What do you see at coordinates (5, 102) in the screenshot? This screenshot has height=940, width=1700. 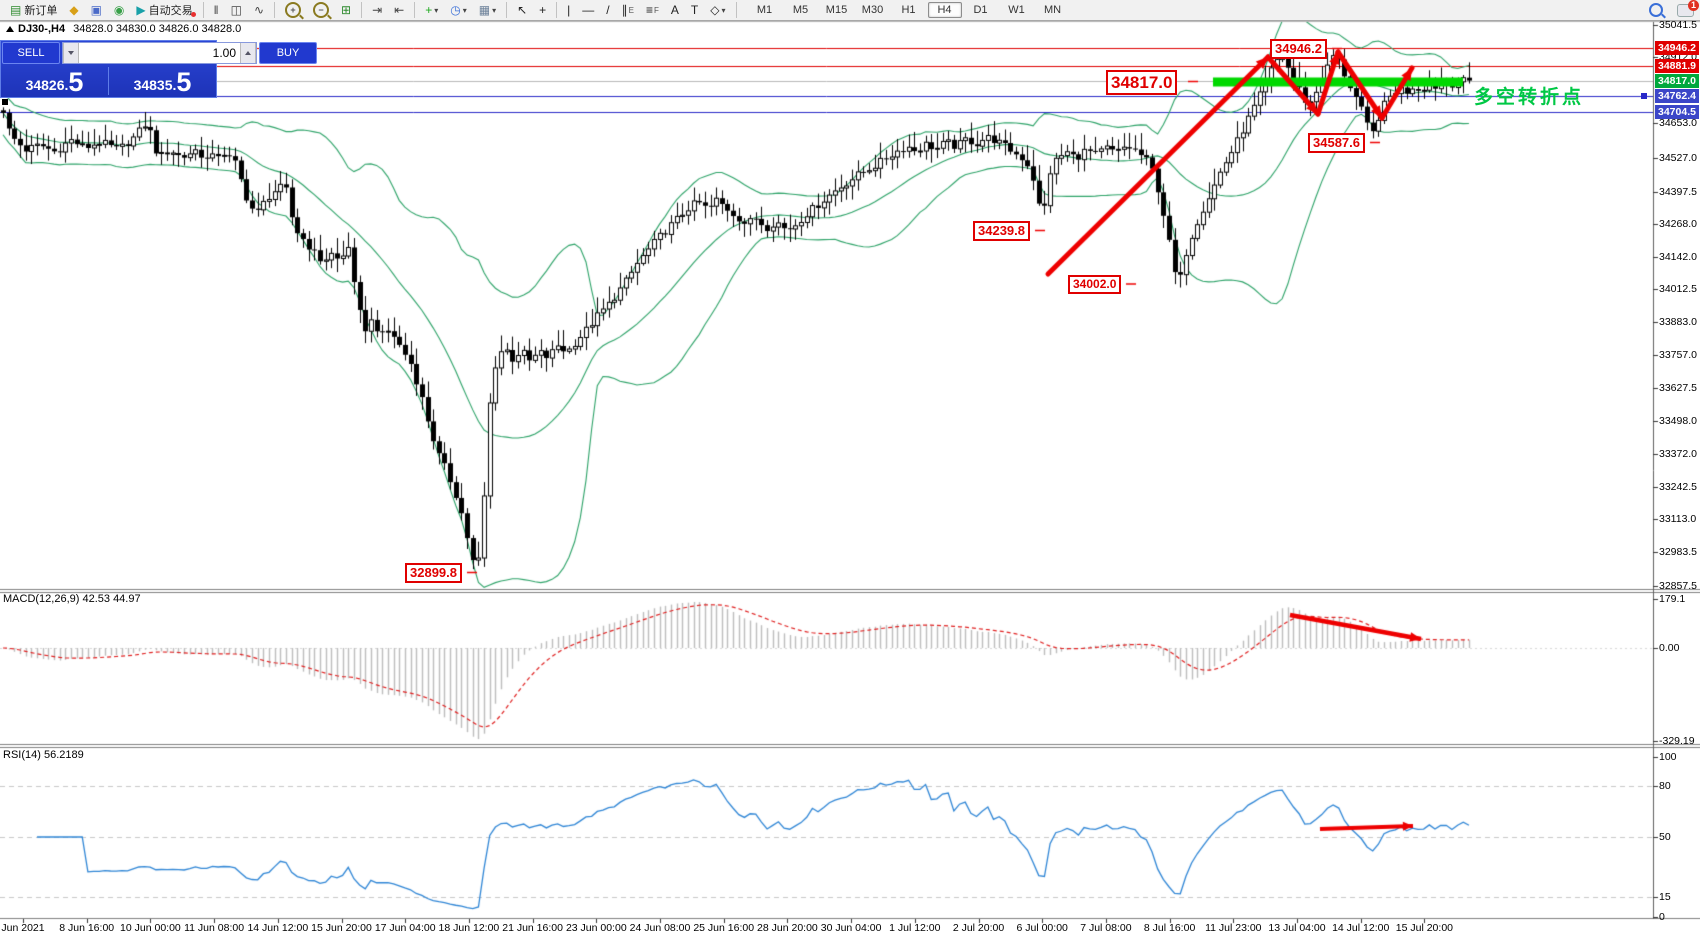 I see `chart-object-marker` at bounding box center [5, 102].